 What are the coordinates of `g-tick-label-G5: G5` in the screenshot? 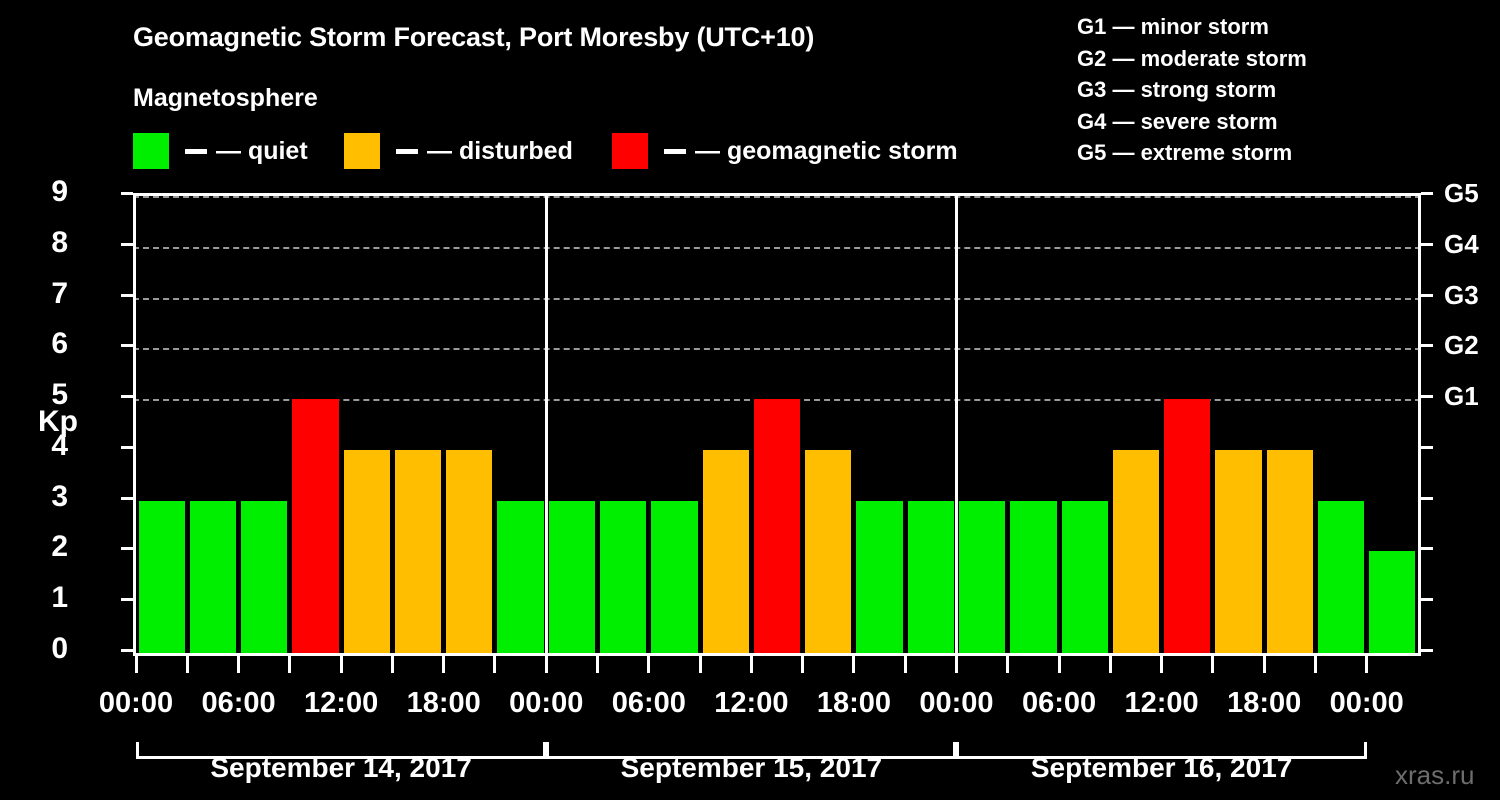 It's located at (1461, 193).